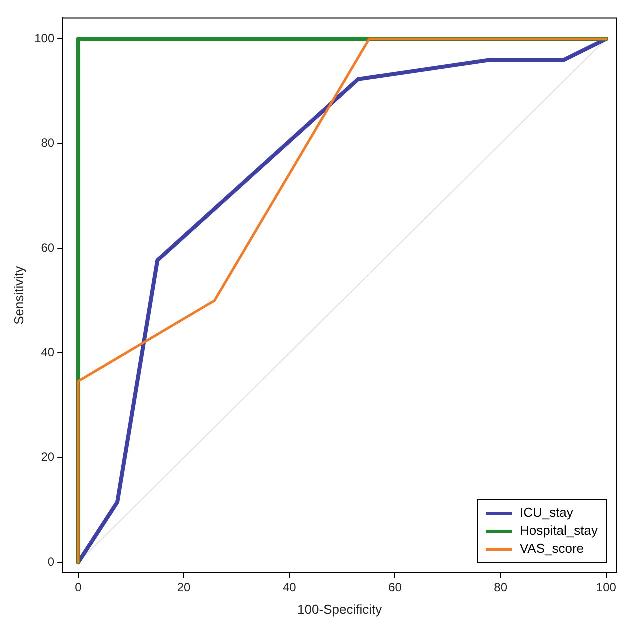 This screenshot has width=633, height=630. What do you see at coordinates (289, 587) in the screenshot?
I see `x-tick-label: 40` at bounding box center [289, 587].